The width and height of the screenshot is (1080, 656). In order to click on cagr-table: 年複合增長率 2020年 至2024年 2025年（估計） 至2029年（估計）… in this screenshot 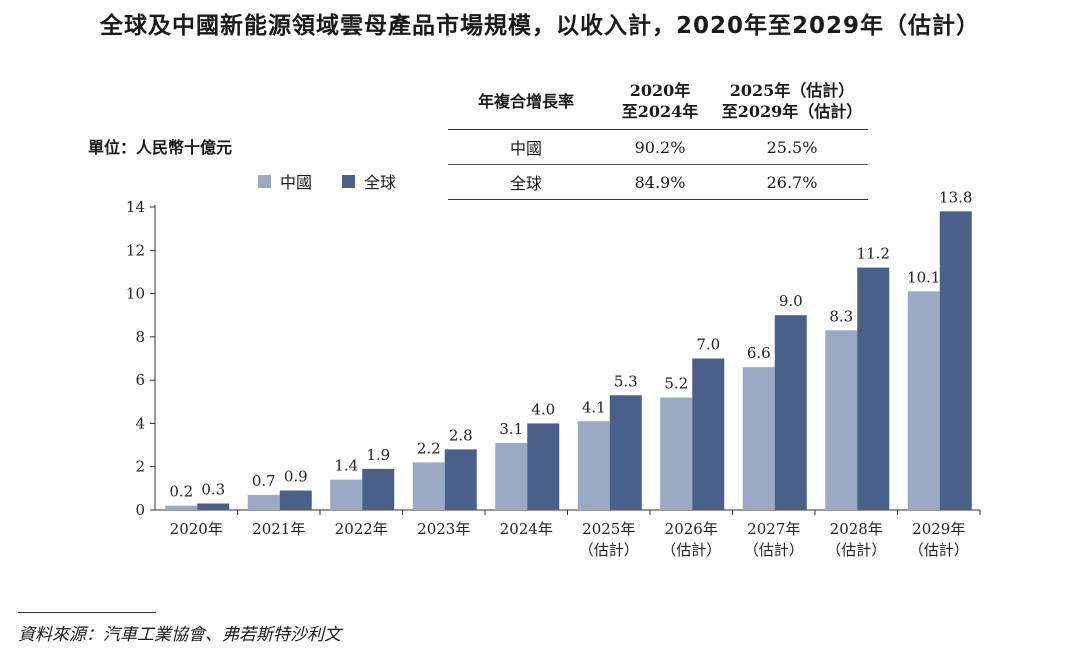, I will do `click(658, 136)`.